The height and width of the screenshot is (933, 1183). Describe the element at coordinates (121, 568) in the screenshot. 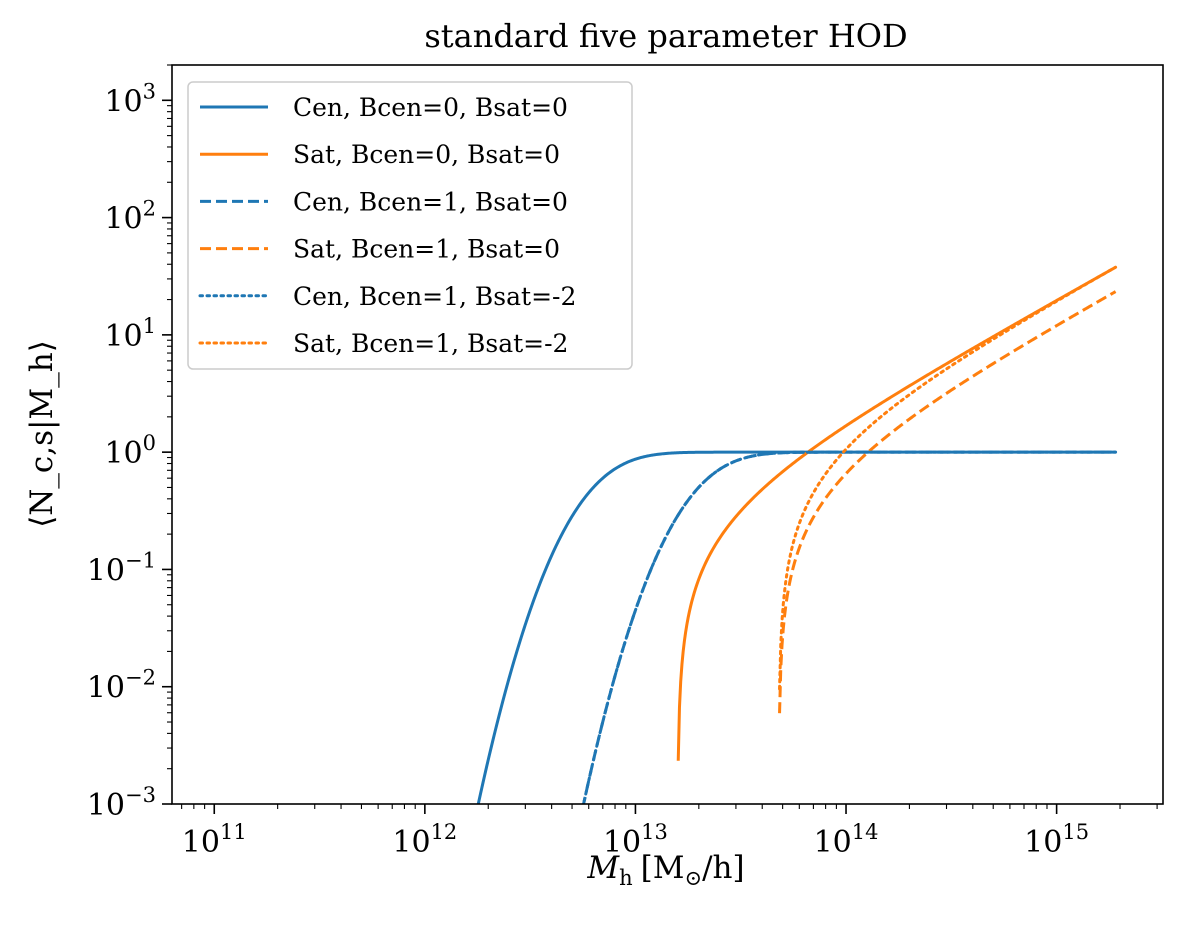

I see `y-tick-label: 10⁻¹` at that location.